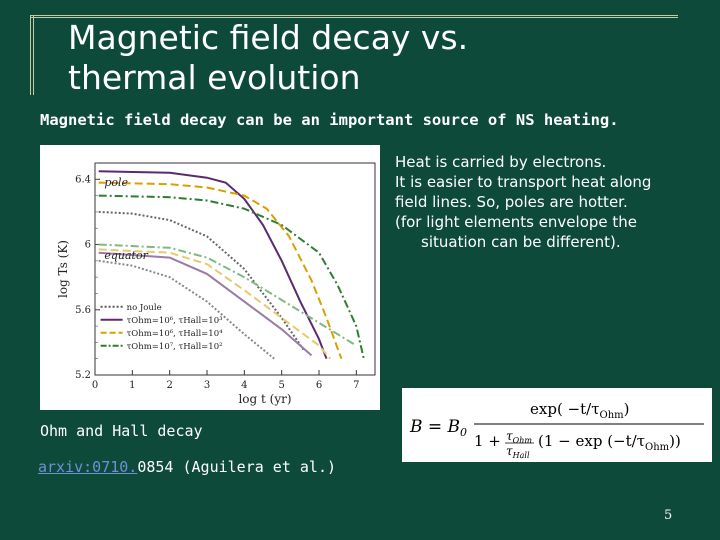 The height and width of the screenshot is (540, 720). Describe the element at coordinates (668, 515) in the screenshot. I see `page-number: 5` at that location.